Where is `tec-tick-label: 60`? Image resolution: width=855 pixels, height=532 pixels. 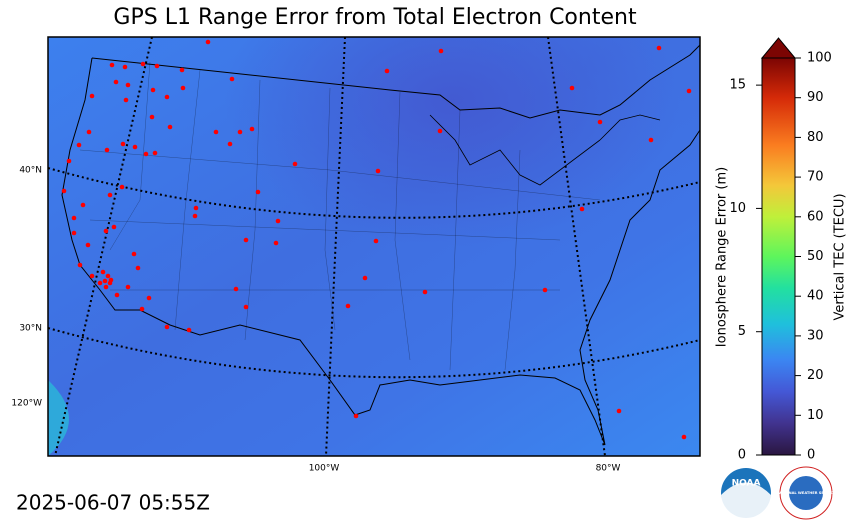
tec-tick-label: 60 is located at coordinates (815, 216).